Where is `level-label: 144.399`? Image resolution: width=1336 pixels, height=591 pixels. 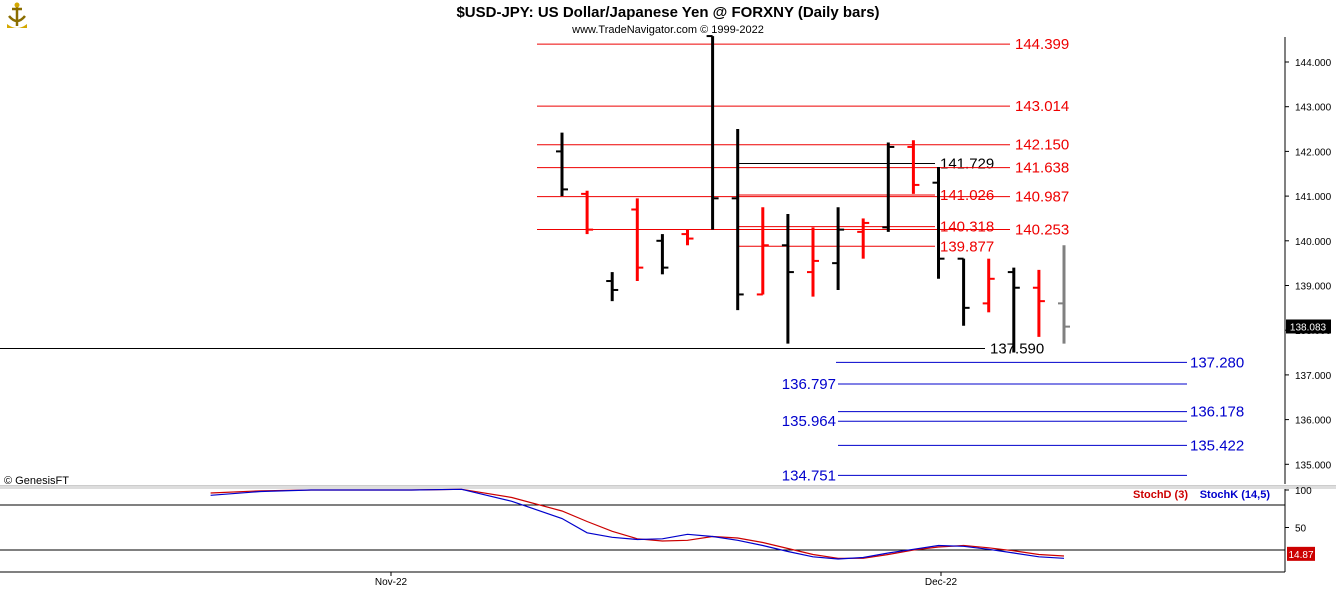
level-label: 144.399 is located at coordinates (1042, 44).